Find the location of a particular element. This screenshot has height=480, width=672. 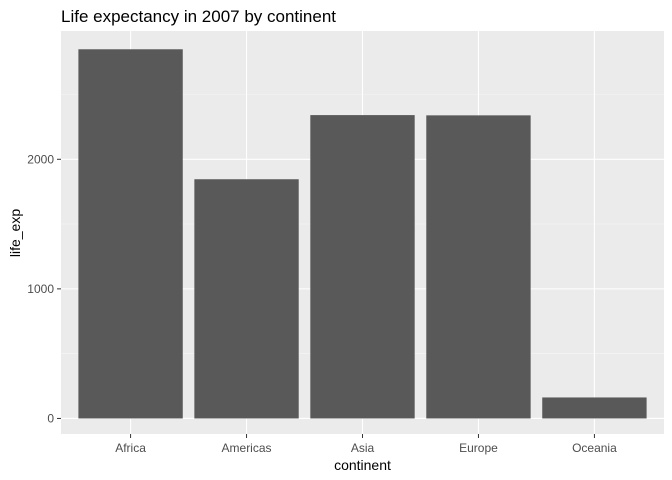

x-tick-label: Americas is located at coordinates (247, 448).